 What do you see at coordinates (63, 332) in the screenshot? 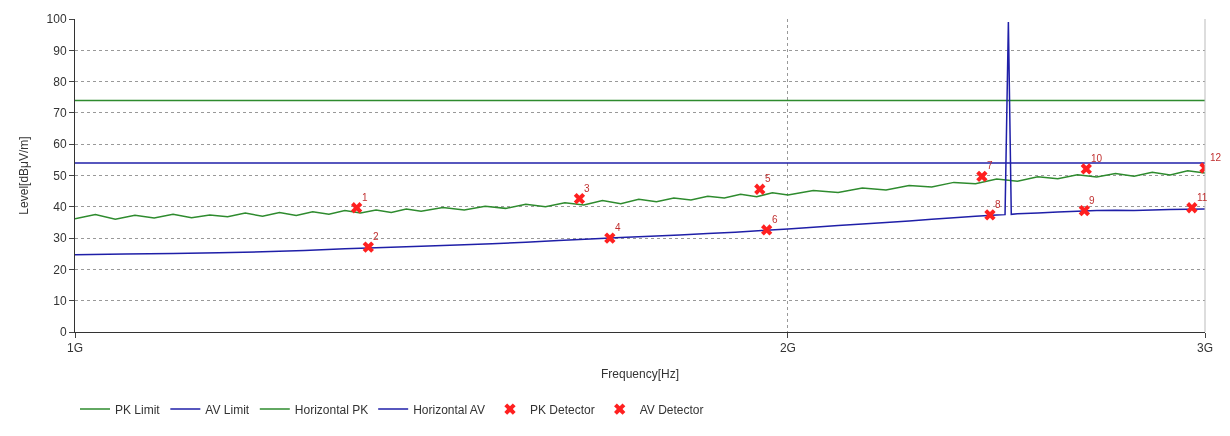
I see `y-tick-label: 0` at bounding box center [63, 332].